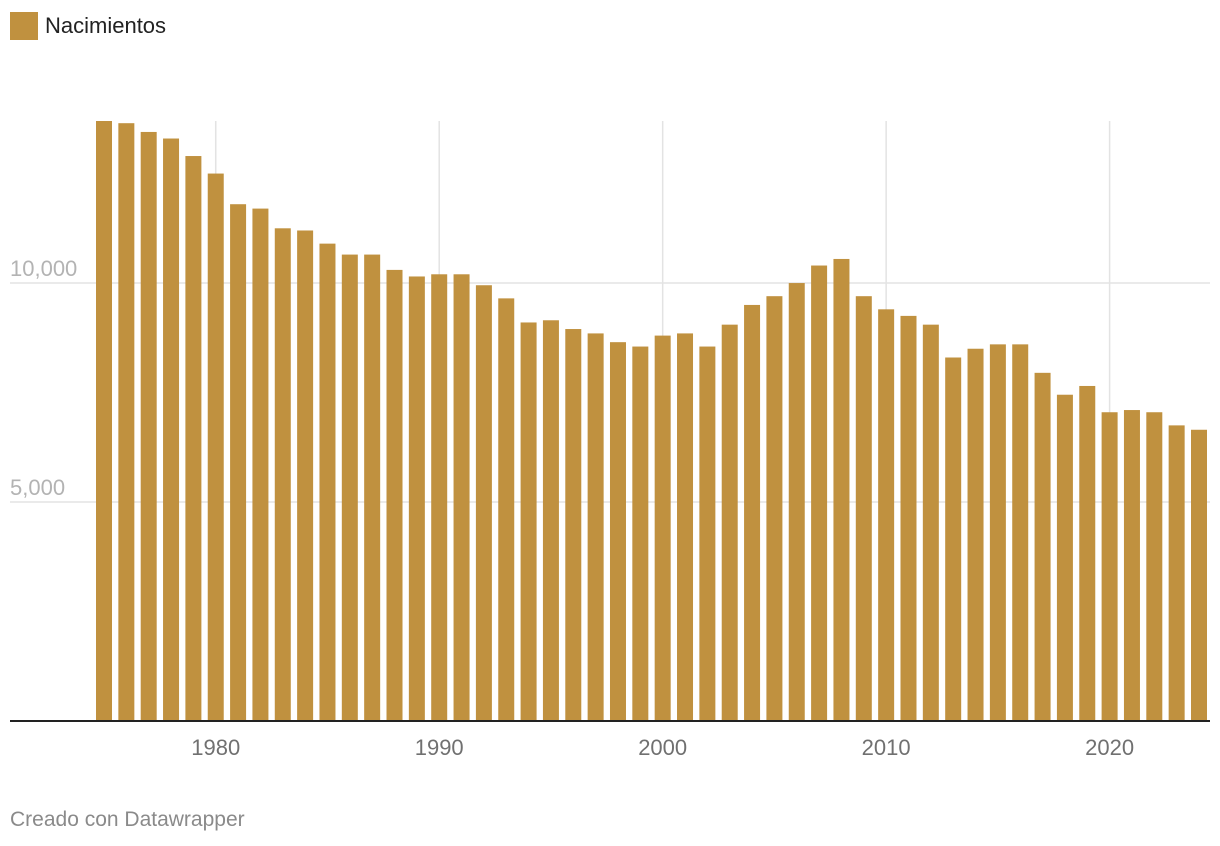 Image resolution: width=1220 pixels, height=846 pixels. Describe the element at coordinates (106, 25) in the screenshot. I see `legend-label: Nacimientos` at that location.